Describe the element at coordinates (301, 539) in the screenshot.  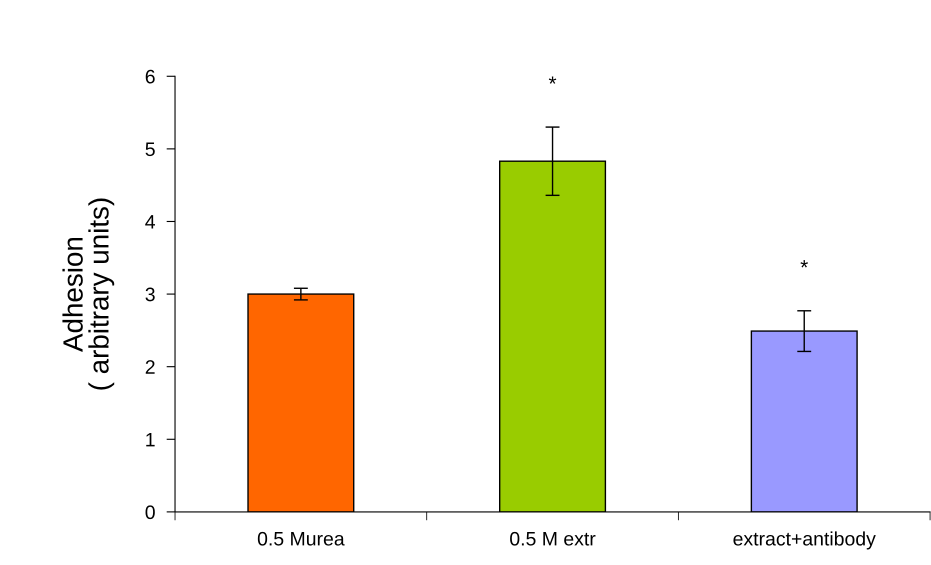
I see `x-tick-label: 0.5 Murea` at that location.